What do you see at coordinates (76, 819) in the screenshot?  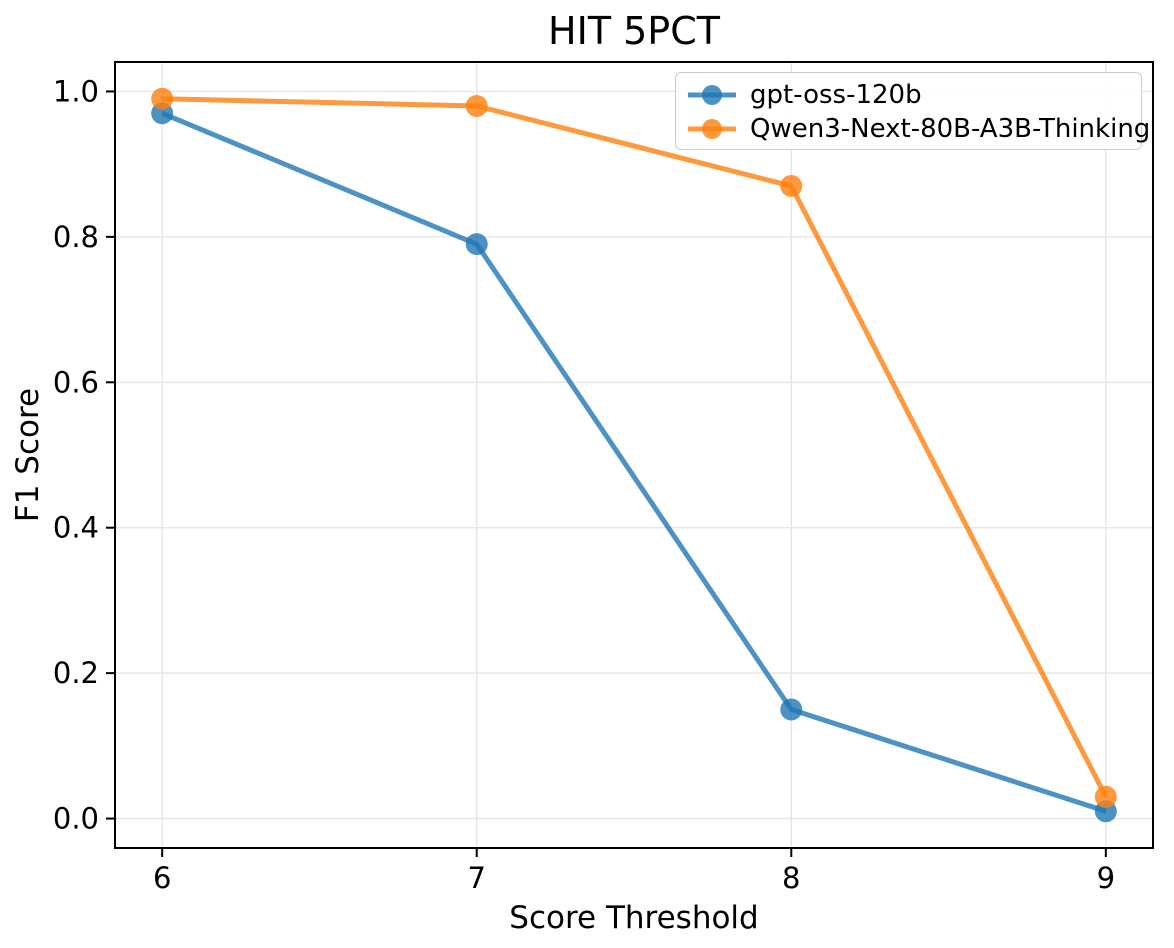 I see `y-tick-label: 0.0` at bounding box center [76, 819].